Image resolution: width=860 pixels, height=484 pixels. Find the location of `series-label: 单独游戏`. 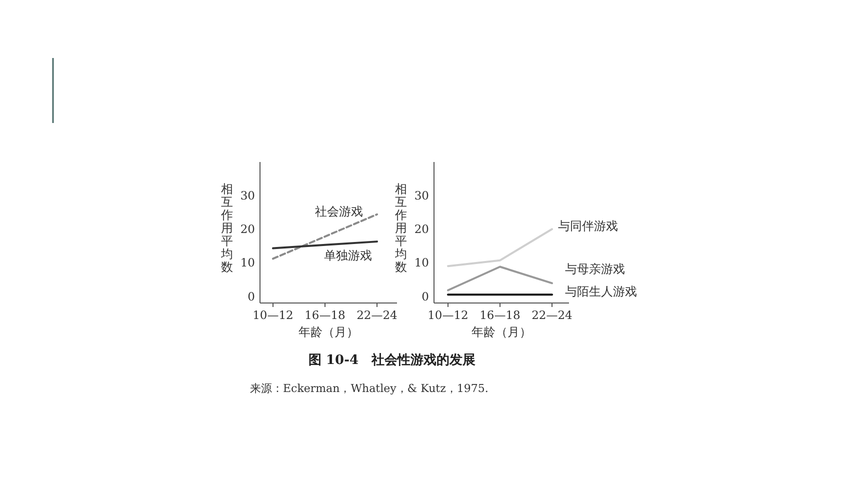

series-label: 单独游戏 is located at coordinates (348, 255).